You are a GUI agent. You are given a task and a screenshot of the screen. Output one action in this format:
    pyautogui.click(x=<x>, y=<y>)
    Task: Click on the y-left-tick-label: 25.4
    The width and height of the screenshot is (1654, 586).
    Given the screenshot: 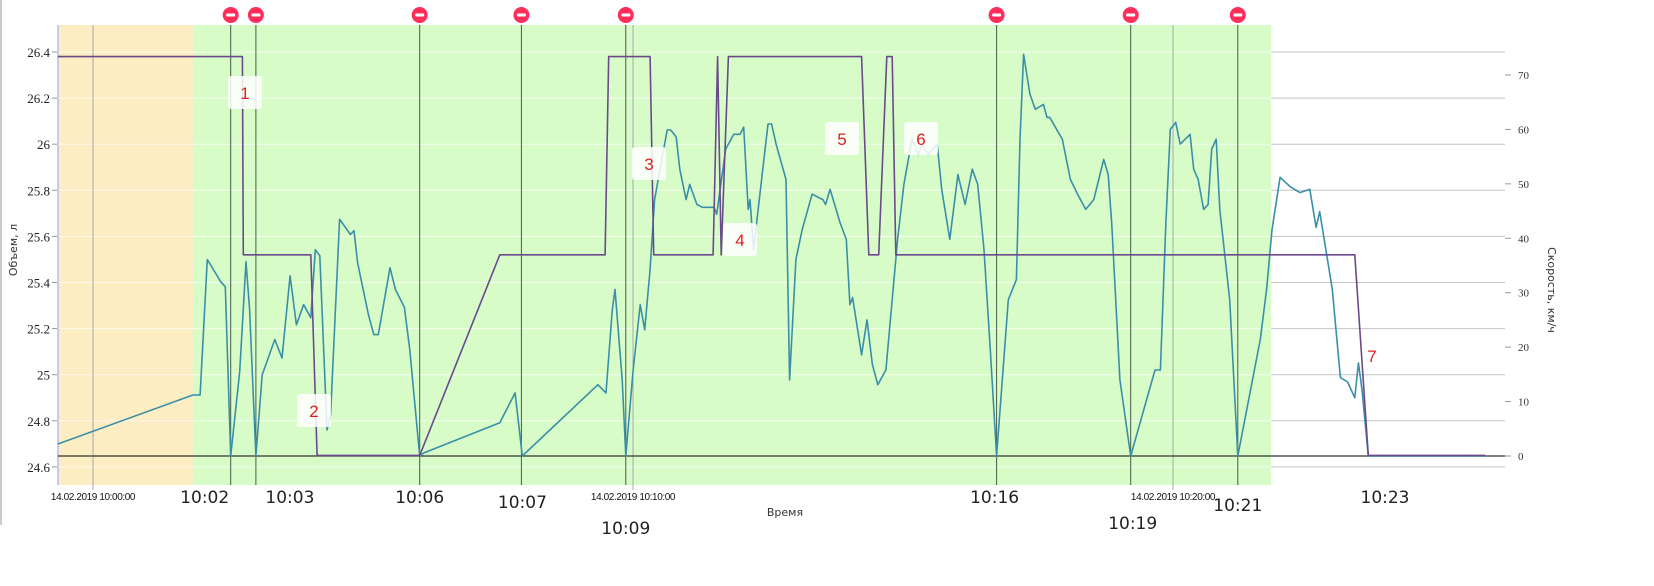 What is the action you would take?
    pyautogui.click(x=38, y=283)
    